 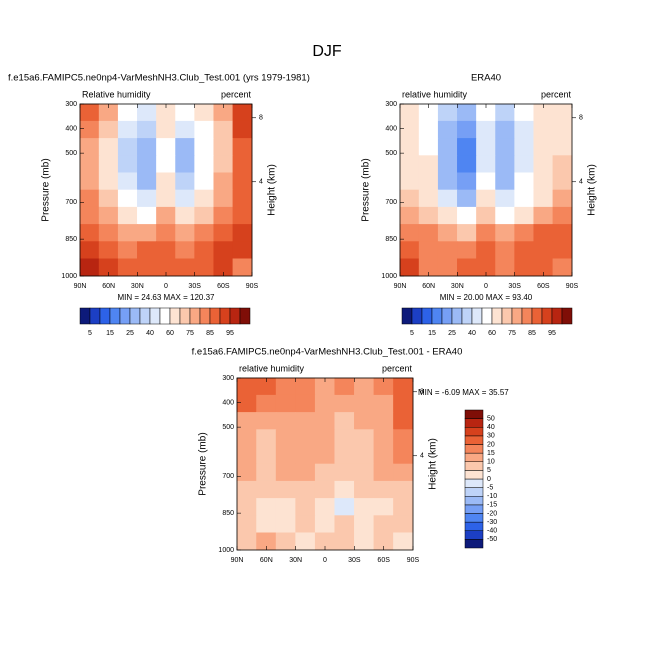 What do you see at coordinates (492, 539) in the screenshot?
I see `colorbar-label: -50` at bounding box center [492, 539].